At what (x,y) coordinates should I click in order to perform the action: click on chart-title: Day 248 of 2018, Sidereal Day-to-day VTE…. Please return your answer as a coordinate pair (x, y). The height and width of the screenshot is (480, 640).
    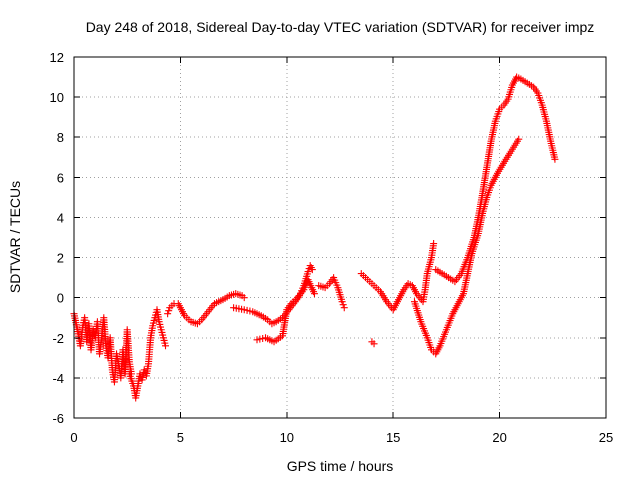
    Looking at the image, I should click on (340, 27).